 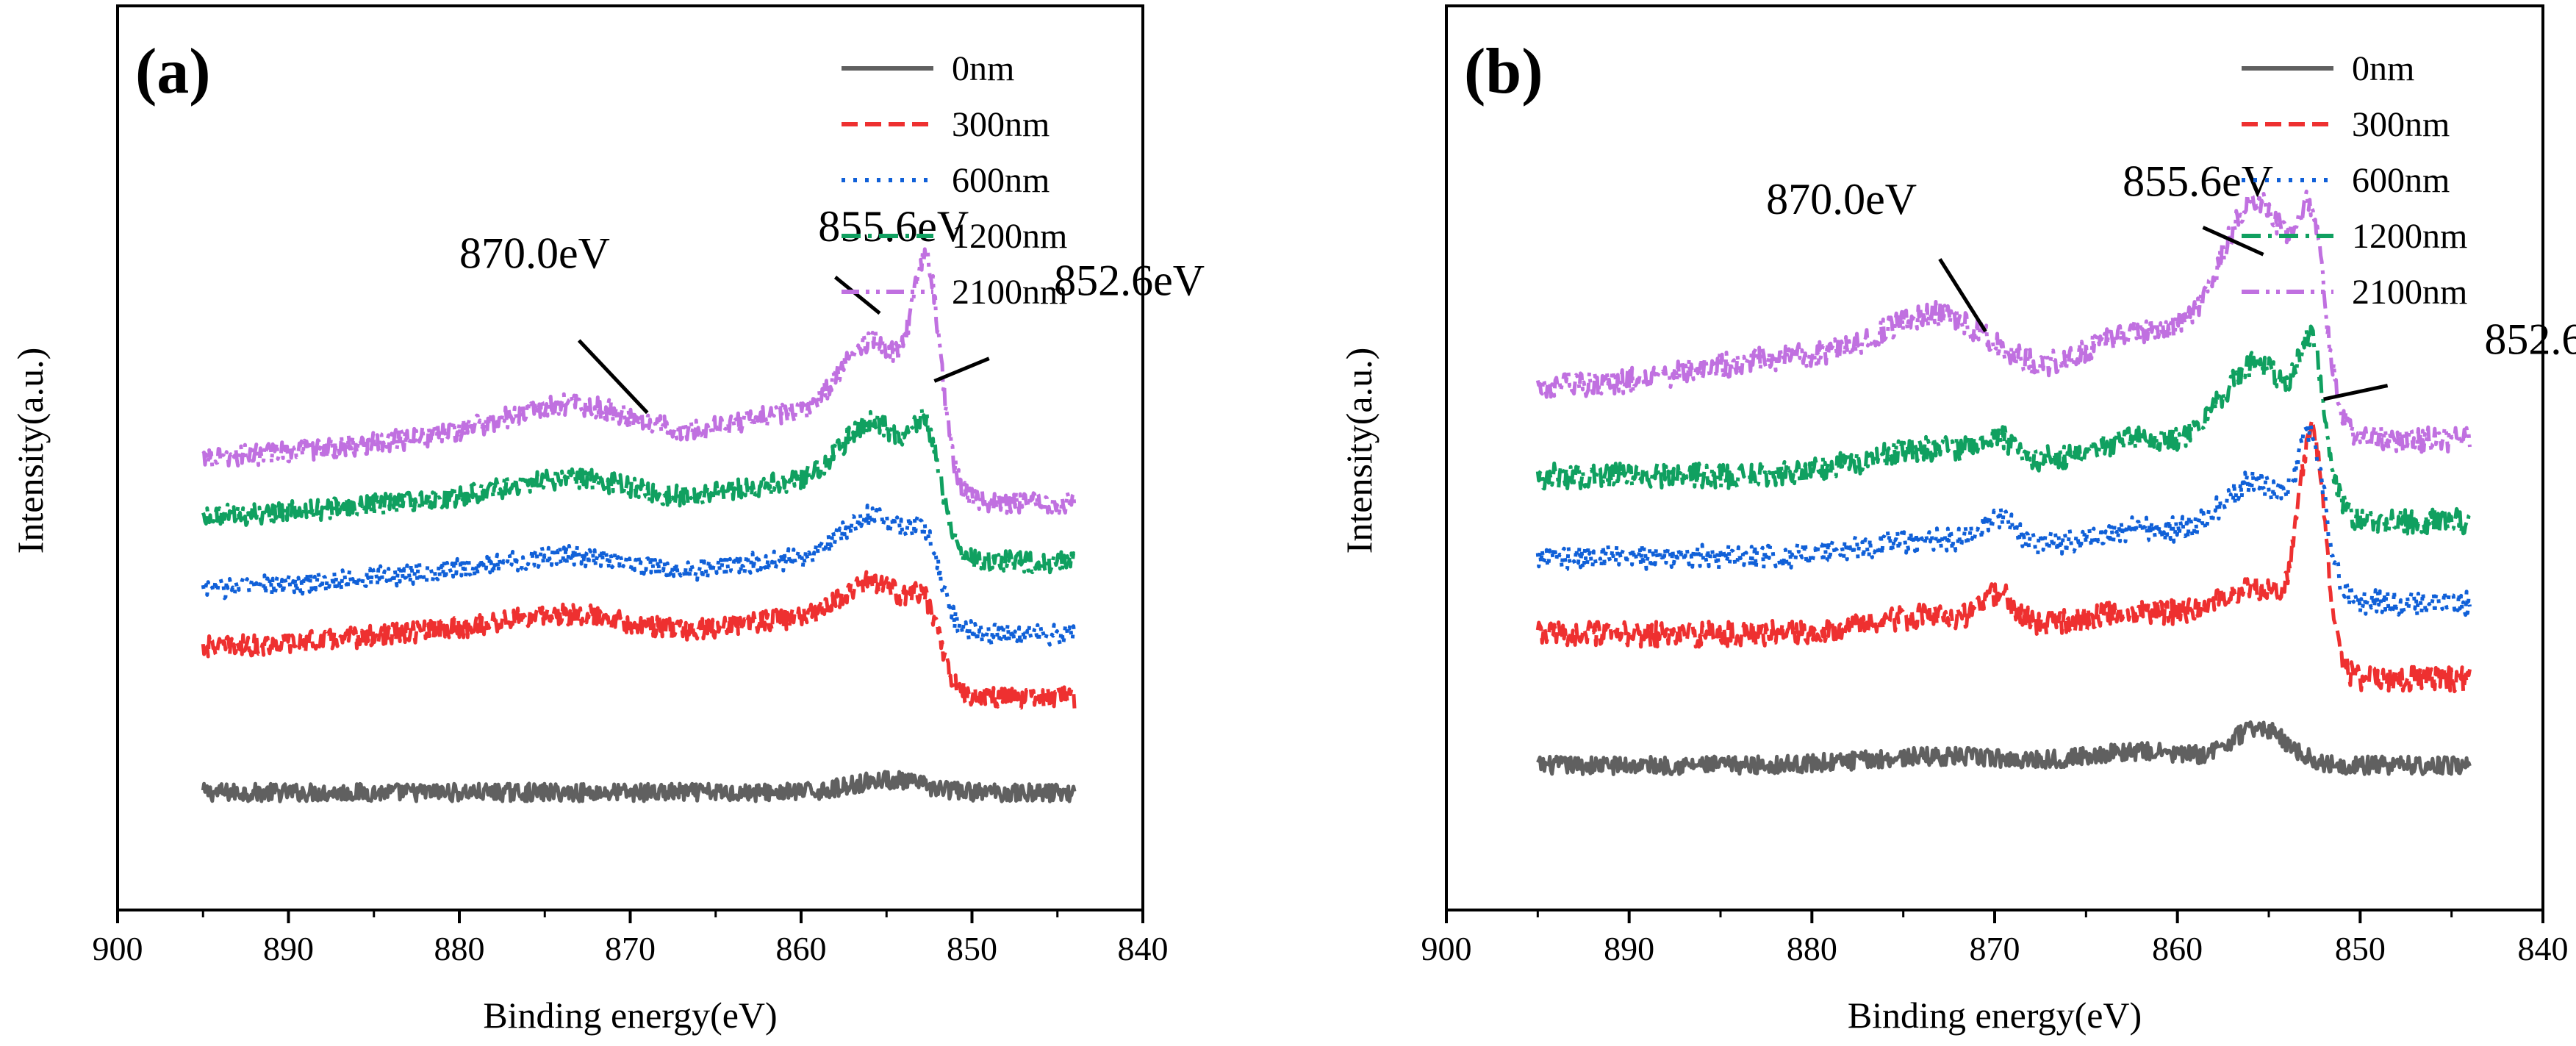 What do you see at coordinates (173, 71) in the screenshot?
I see `panel-label: (a)` at bounding box center [173, 71].